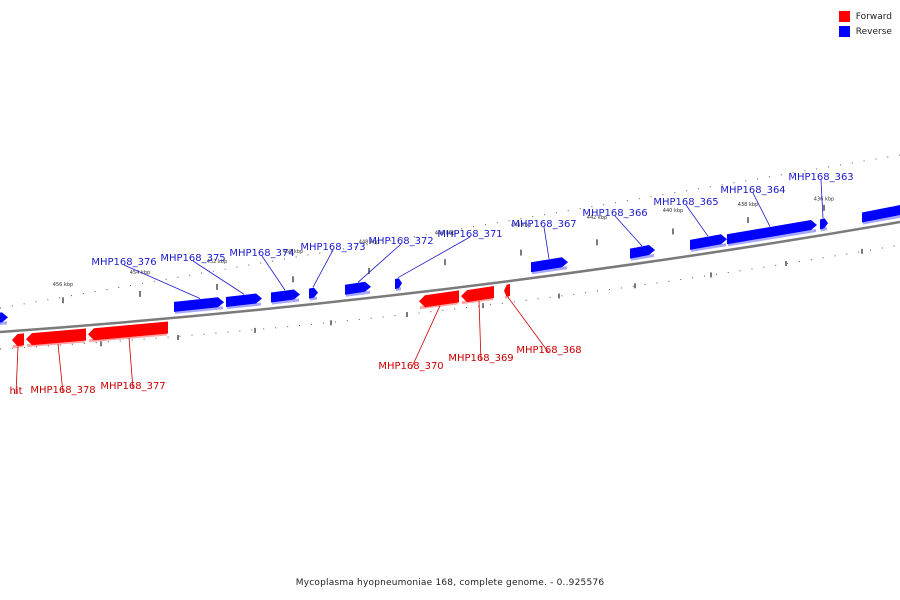  Describe the element at coordinates (332, 247) in the screenshot. I see `gene-label-reverse: MHP168_373` at that location.